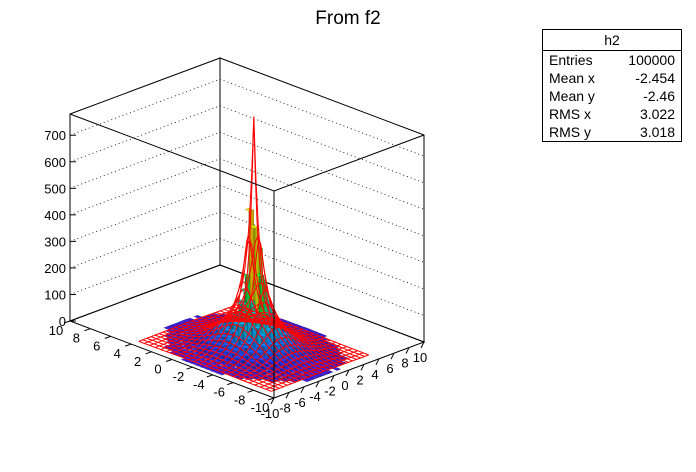 Image resolution: width=696 pixels, height=472 pixels. I want to click on y-tick-label: -10, so click(260, 407).